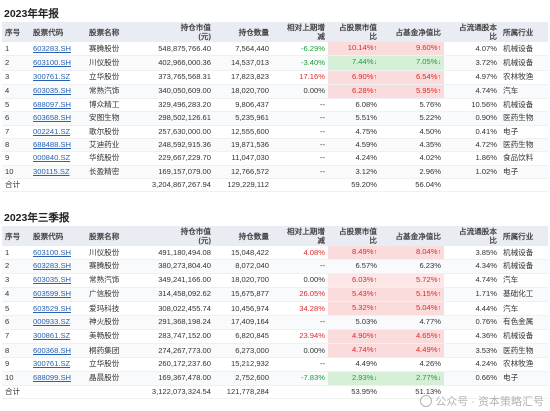  What do you see at coordinates (312, 77) in the screenshot?
I see `change-vs-prev: 17.16%` at bounding box center [312, 77].